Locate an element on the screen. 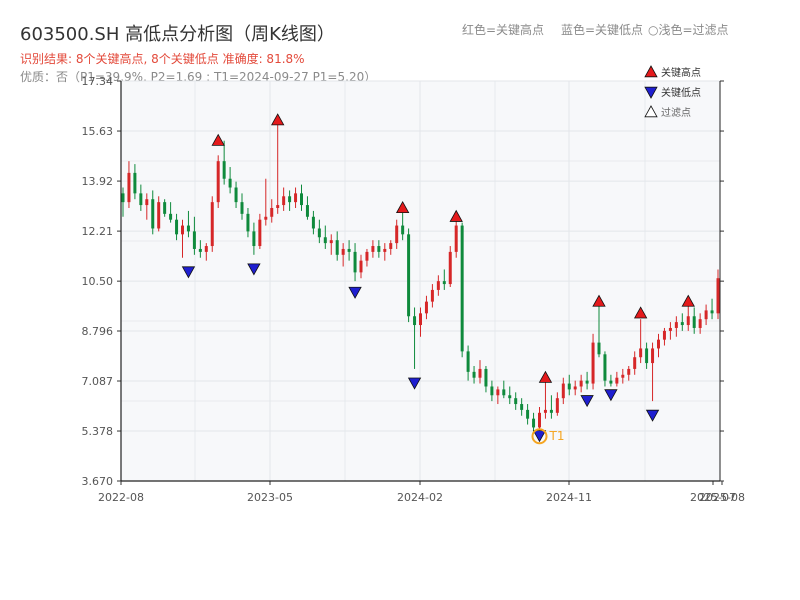 This screenshot has width=800, height=600. chart-title: 603500.SH 高低点分析图（周K线图） is located at coordinates (177, 34).